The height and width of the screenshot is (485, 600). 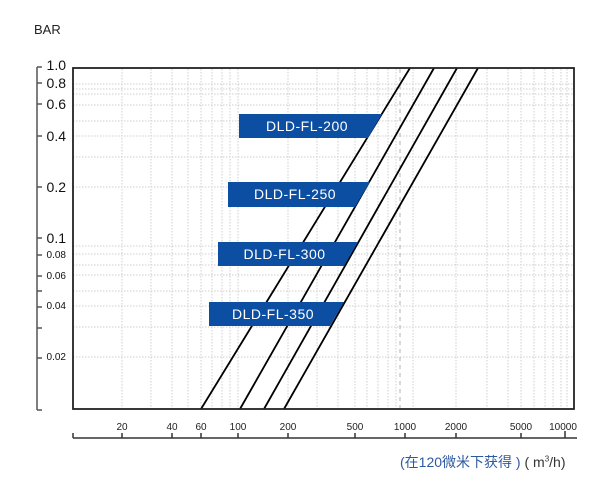 I want to click on series-label-text: DLD-FL-350, so click(x=273, y=314).